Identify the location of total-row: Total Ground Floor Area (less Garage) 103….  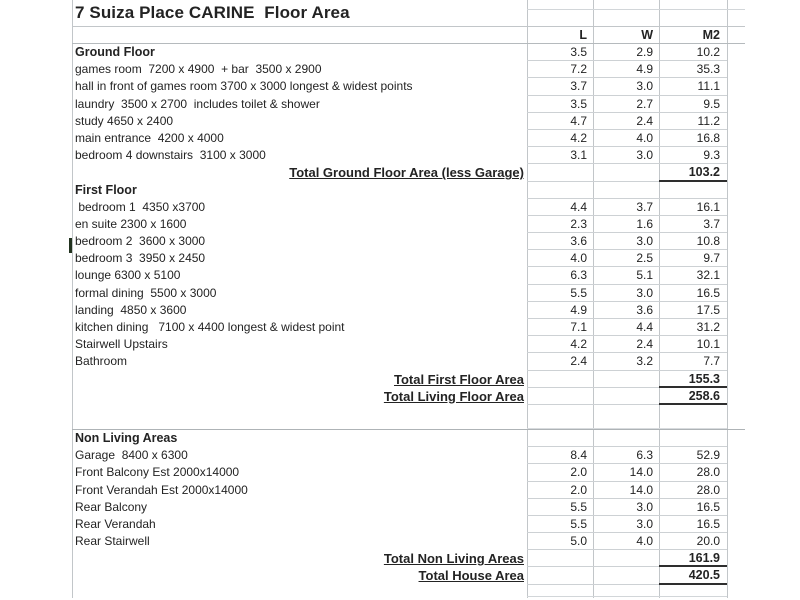
(408, 173).